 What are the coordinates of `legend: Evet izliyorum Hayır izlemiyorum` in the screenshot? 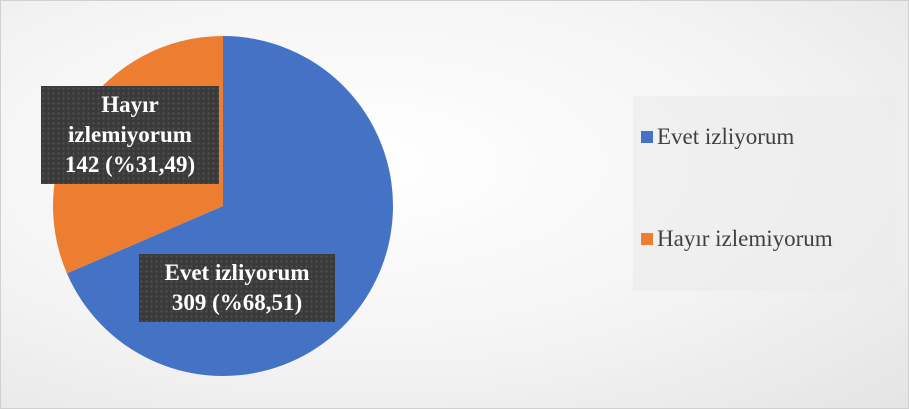 It's located at (764, 193).